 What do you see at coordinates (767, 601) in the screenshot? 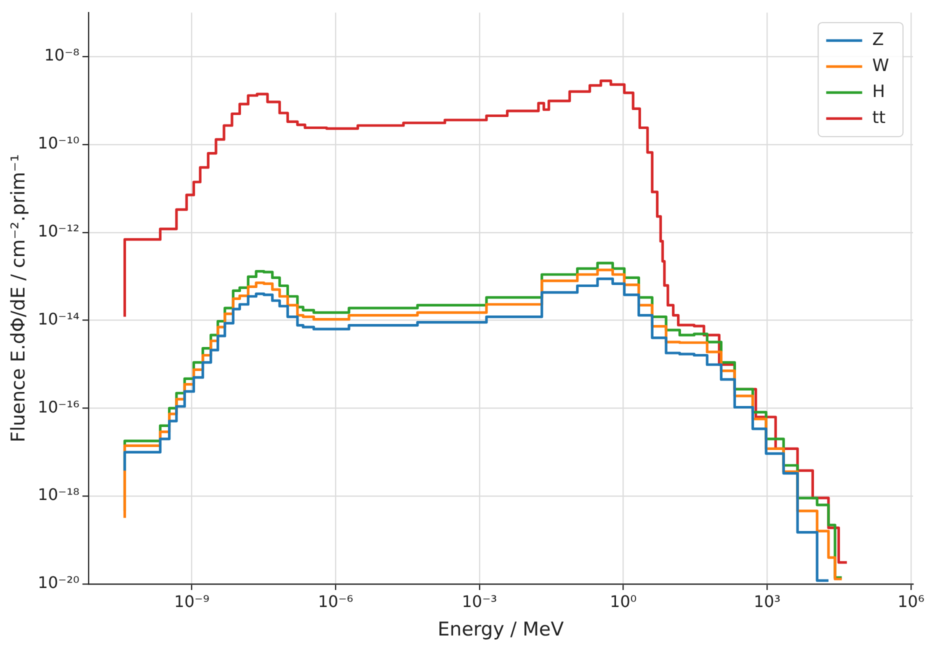
I see `x-tick-label: 10³` at bounding box center [767, 601].